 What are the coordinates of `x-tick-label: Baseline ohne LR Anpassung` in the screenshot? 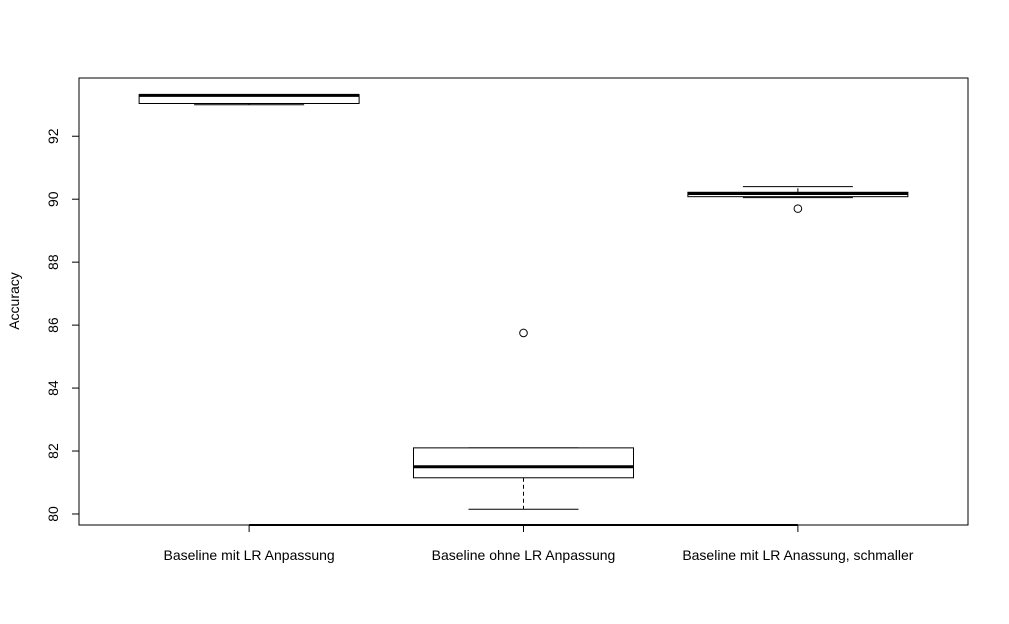 It's located at (524, 555).